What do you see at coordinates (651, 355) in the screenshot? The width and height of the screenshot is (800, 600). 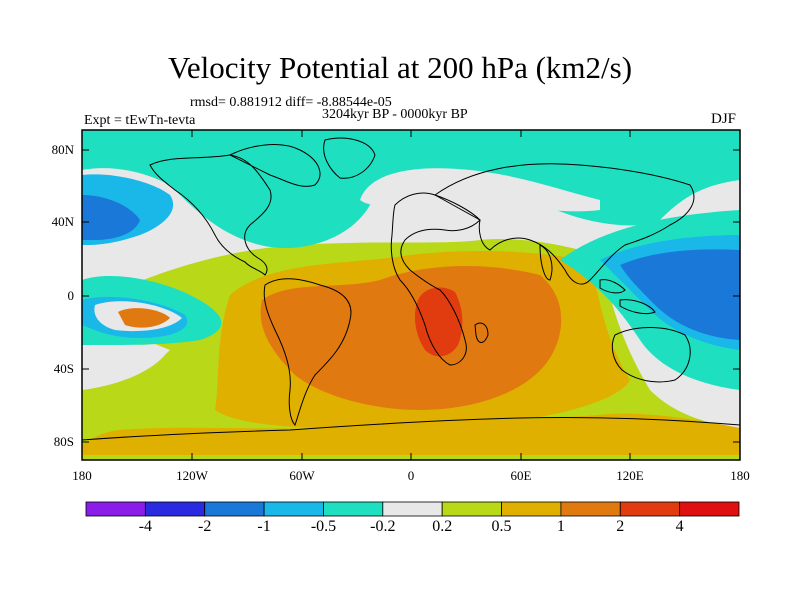 I see `coast-australia` at bounding box center [651, 355].